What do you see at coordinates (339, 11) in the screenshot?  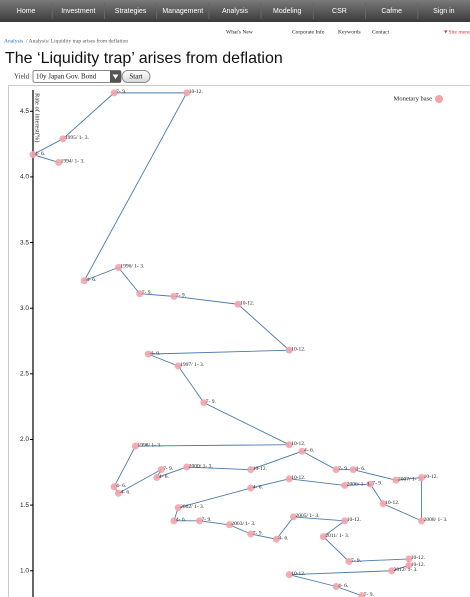 I see `nav-item: CSR` at bounding box center [339, 11].